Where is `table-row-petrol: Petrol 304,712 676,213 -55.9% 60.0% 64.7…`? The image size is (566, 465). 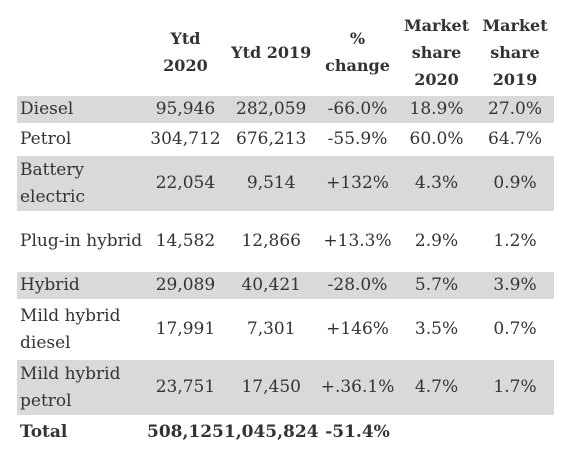
table-row-petrol: Petrol 304,712 676,213 -55.9% 60.0% 64.7… is located at coordinates (285, 141).